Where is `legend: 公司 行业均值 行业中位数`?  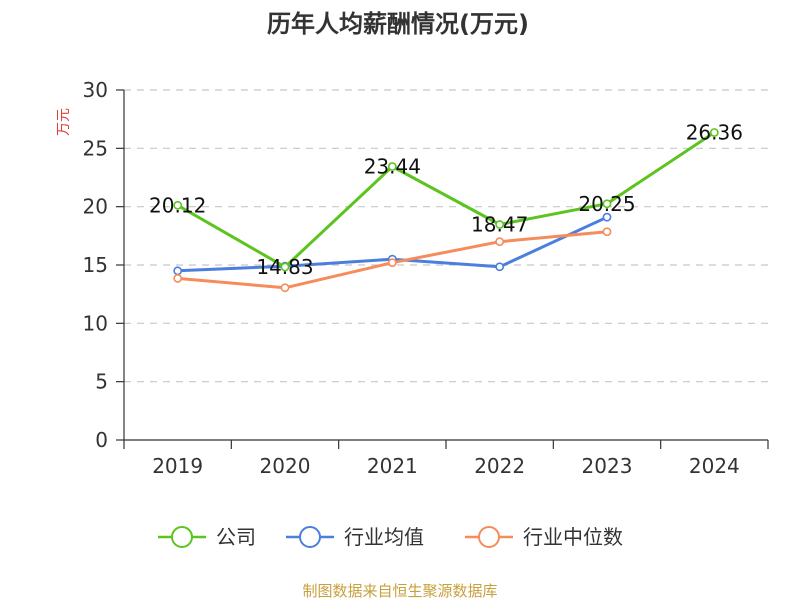 legend: 公司 行业均值 行业中位数 is located at coordinates (390, 537).